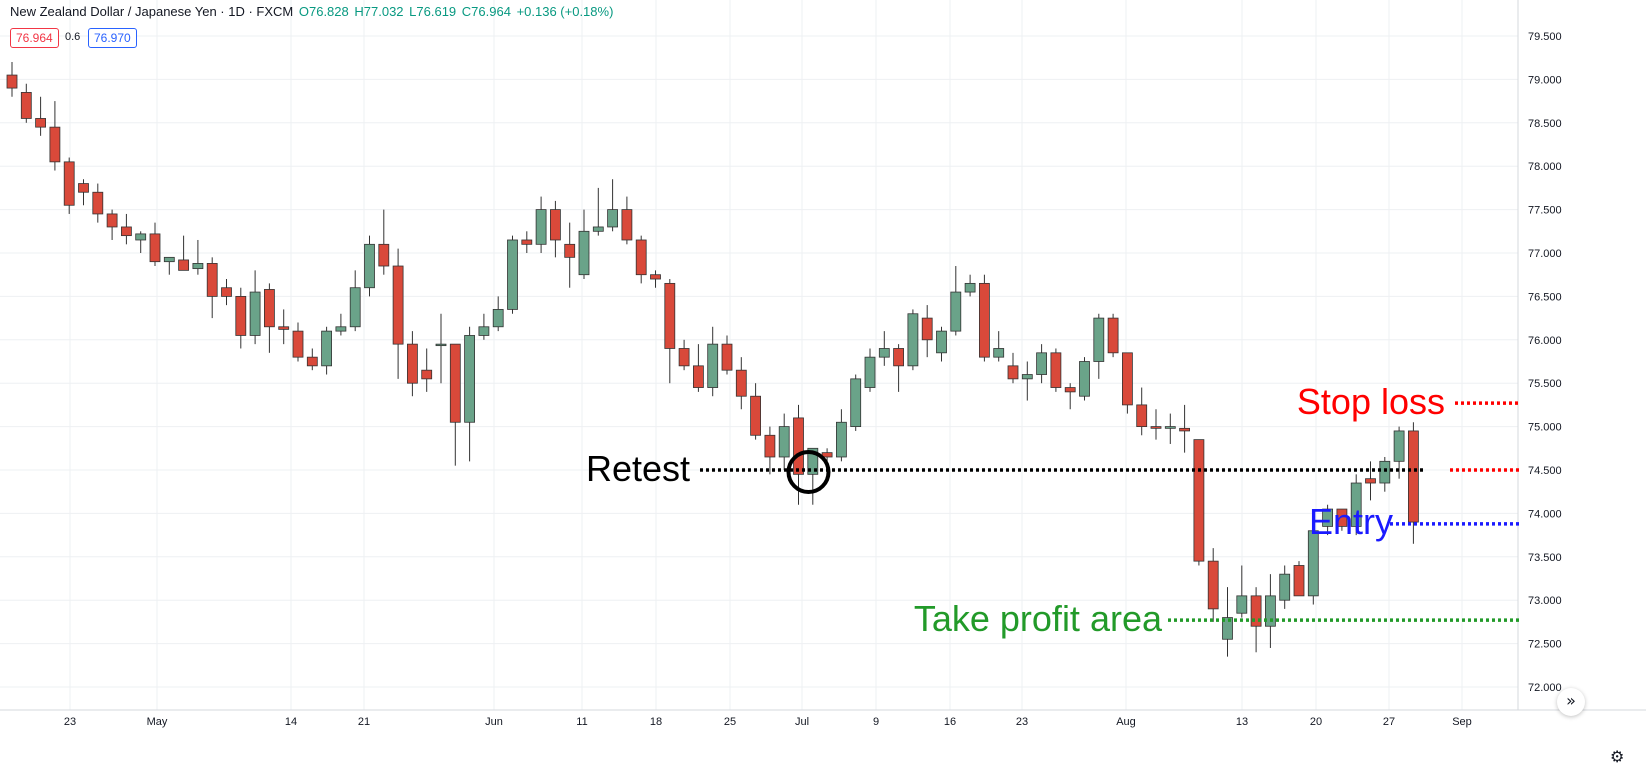 The width and height of the screenshot is (1646, 776). I want to click on x-tick-label: Jun, so click(494, 722).